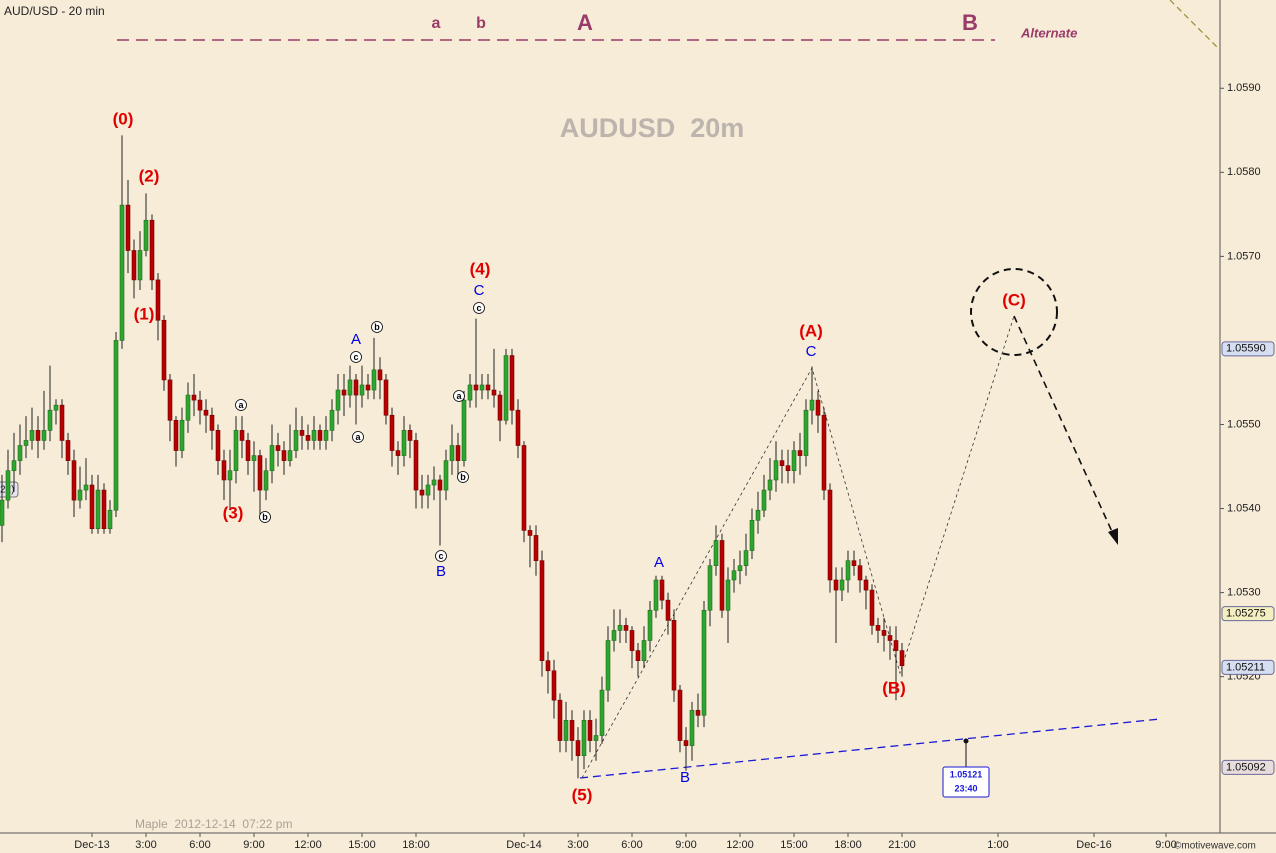  What do you see at coordinates (1246, 767) in the screenshot?
I see `price-tag-label: 1.05092` at bounding box center [1246, 767].